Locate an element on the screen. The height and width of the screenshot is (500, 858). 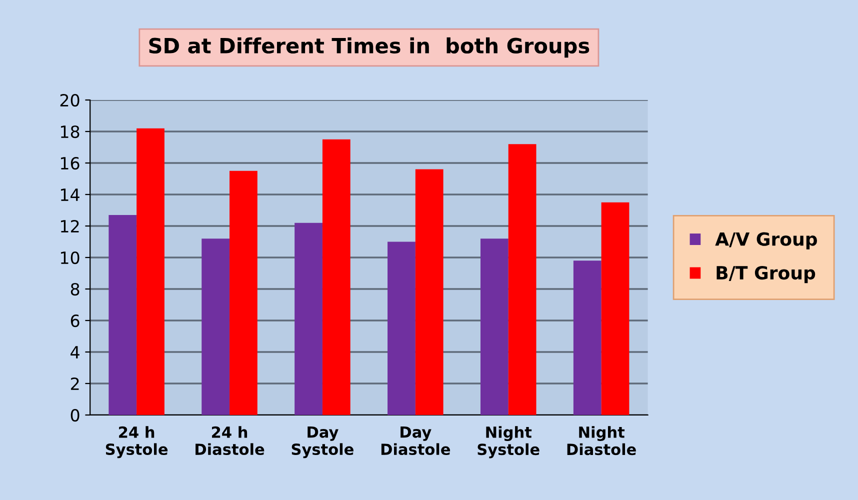
y-tick-label: 0 is located at coordinates (75, 415).